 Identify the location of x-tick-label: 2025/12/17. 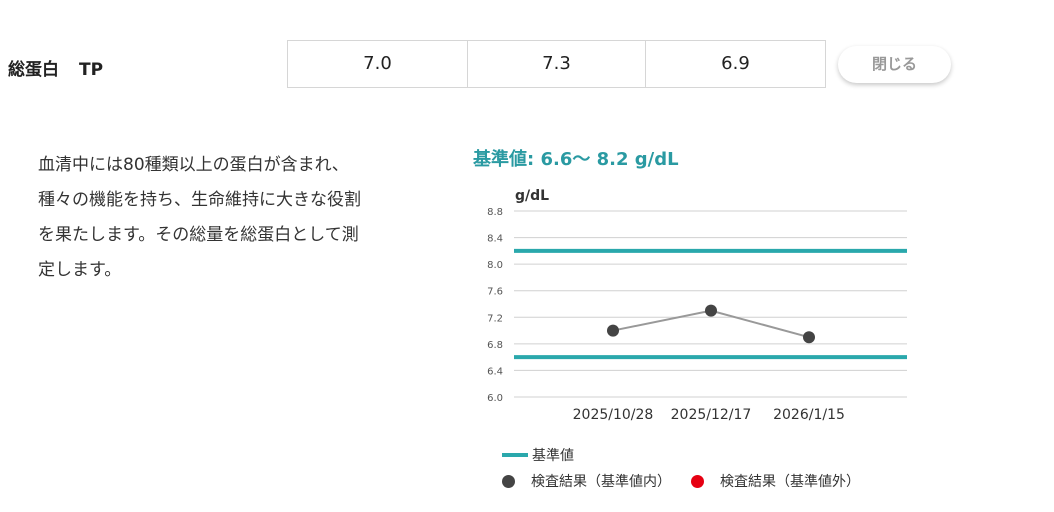
(711, 415).